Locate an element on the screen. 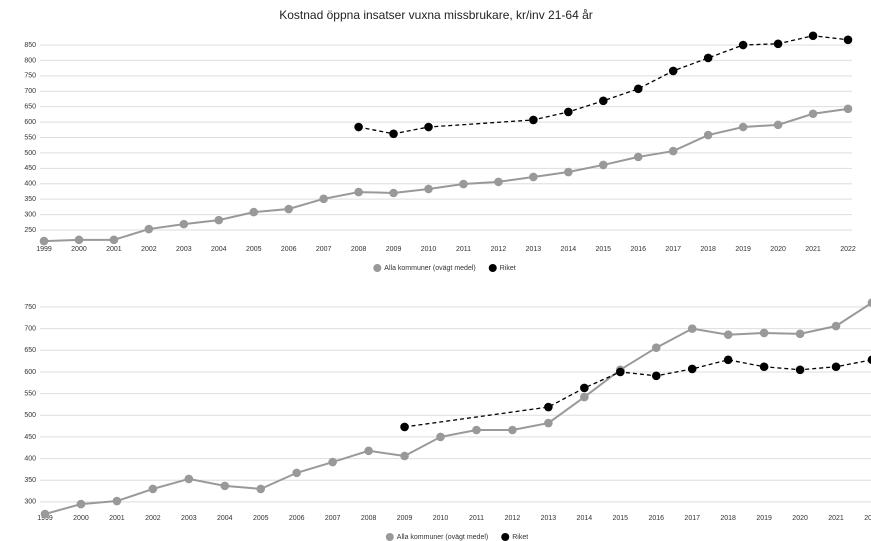  y-tick-label: 800 is located at coordinates (30, 60).